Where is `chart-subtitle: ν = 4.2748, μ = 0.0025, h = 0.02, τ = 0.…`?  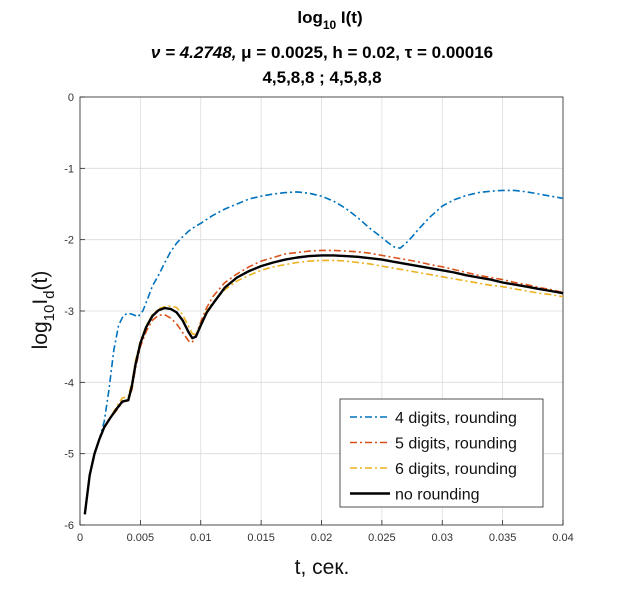 chart-subtitle: ν = 4.2748, μ = 0.0025, h = 0.02, τ = 0.… is located at coordinates (322, 52).